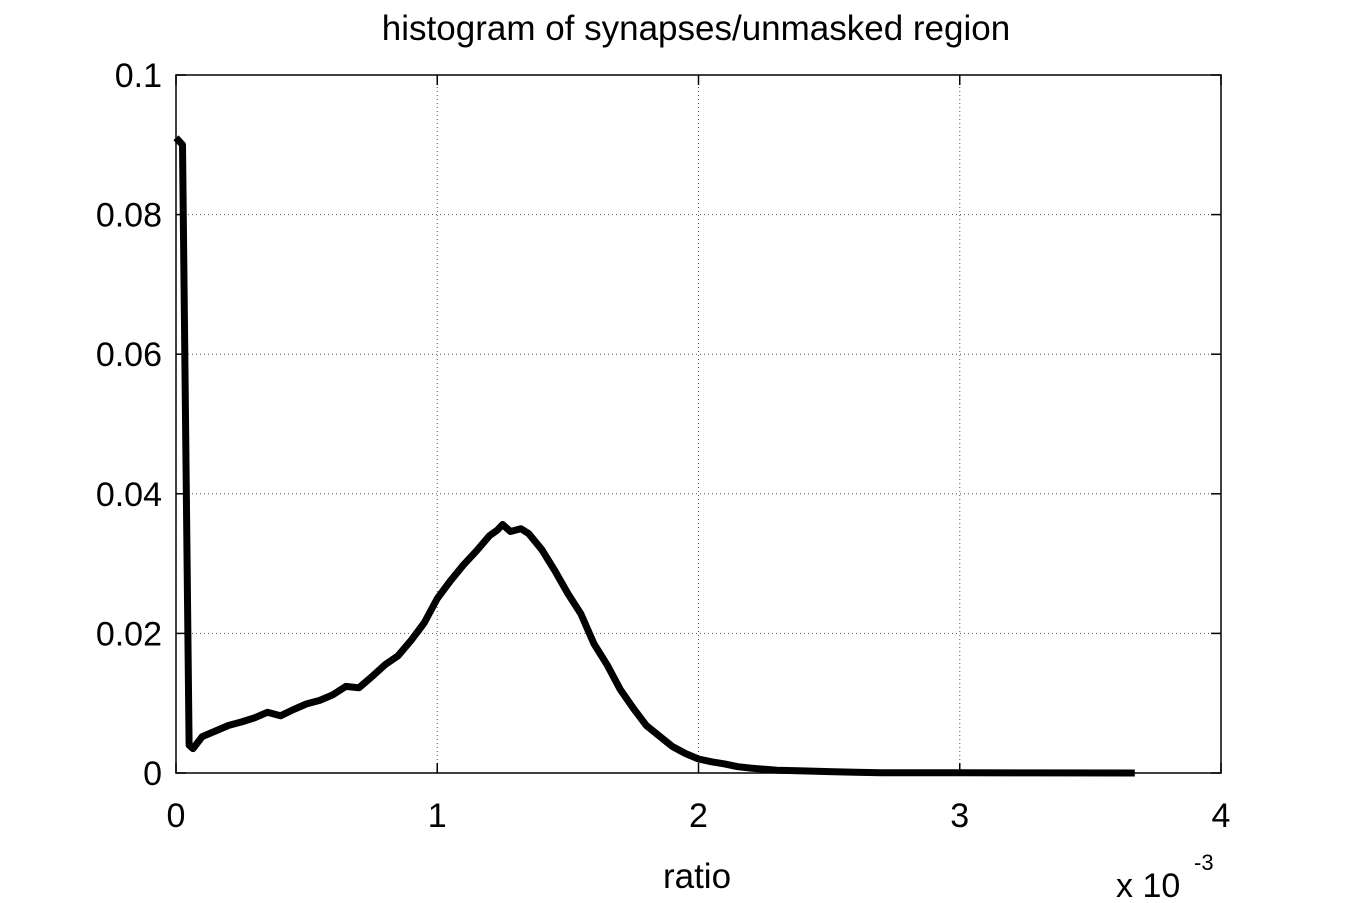  I want to click on y-tick-label: 0.04, so click(129, 495).